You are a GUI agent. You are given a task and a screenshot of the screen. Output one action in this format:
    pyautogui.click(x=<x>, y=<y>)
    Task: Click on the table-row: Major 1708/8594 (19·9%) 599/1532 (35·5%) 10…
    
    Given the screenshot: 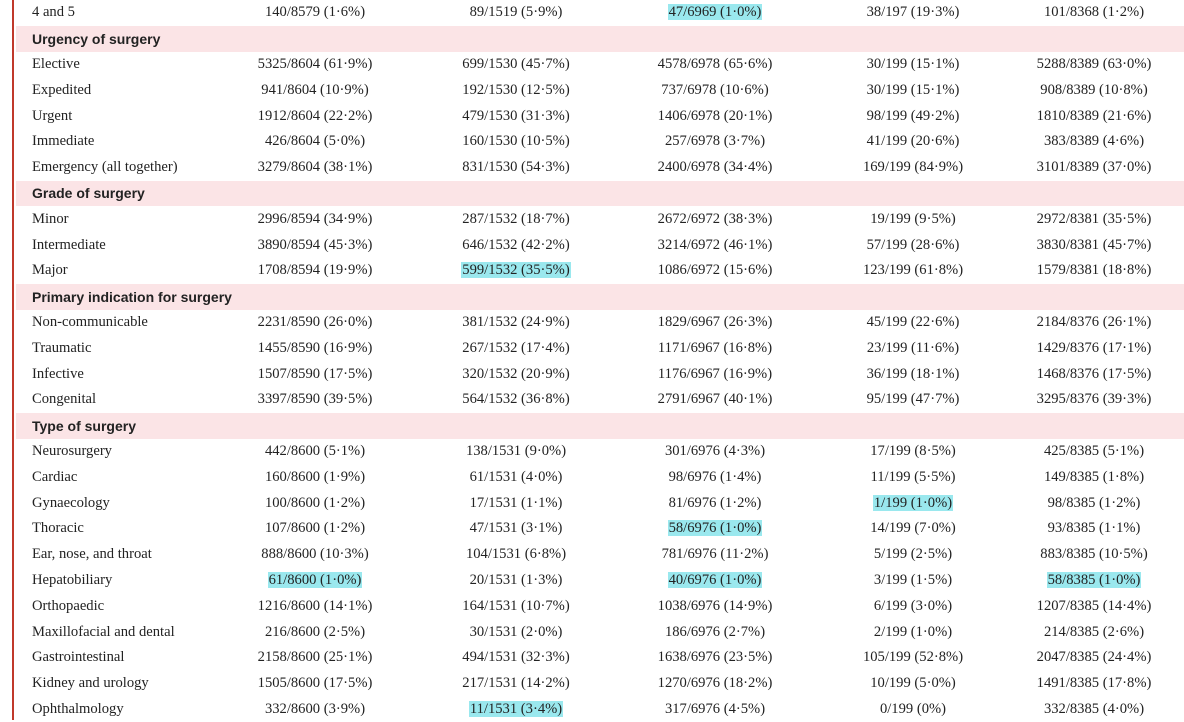 What is the action you would take?
    pyautogui.click(x=600, y=271)
    